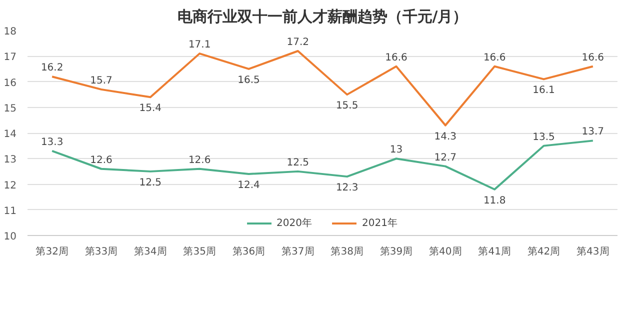  What do you see at coordinates (543, 252) in the screenshot?
I see `x-tick-label: 第42周` at bounding box center [543, 252].